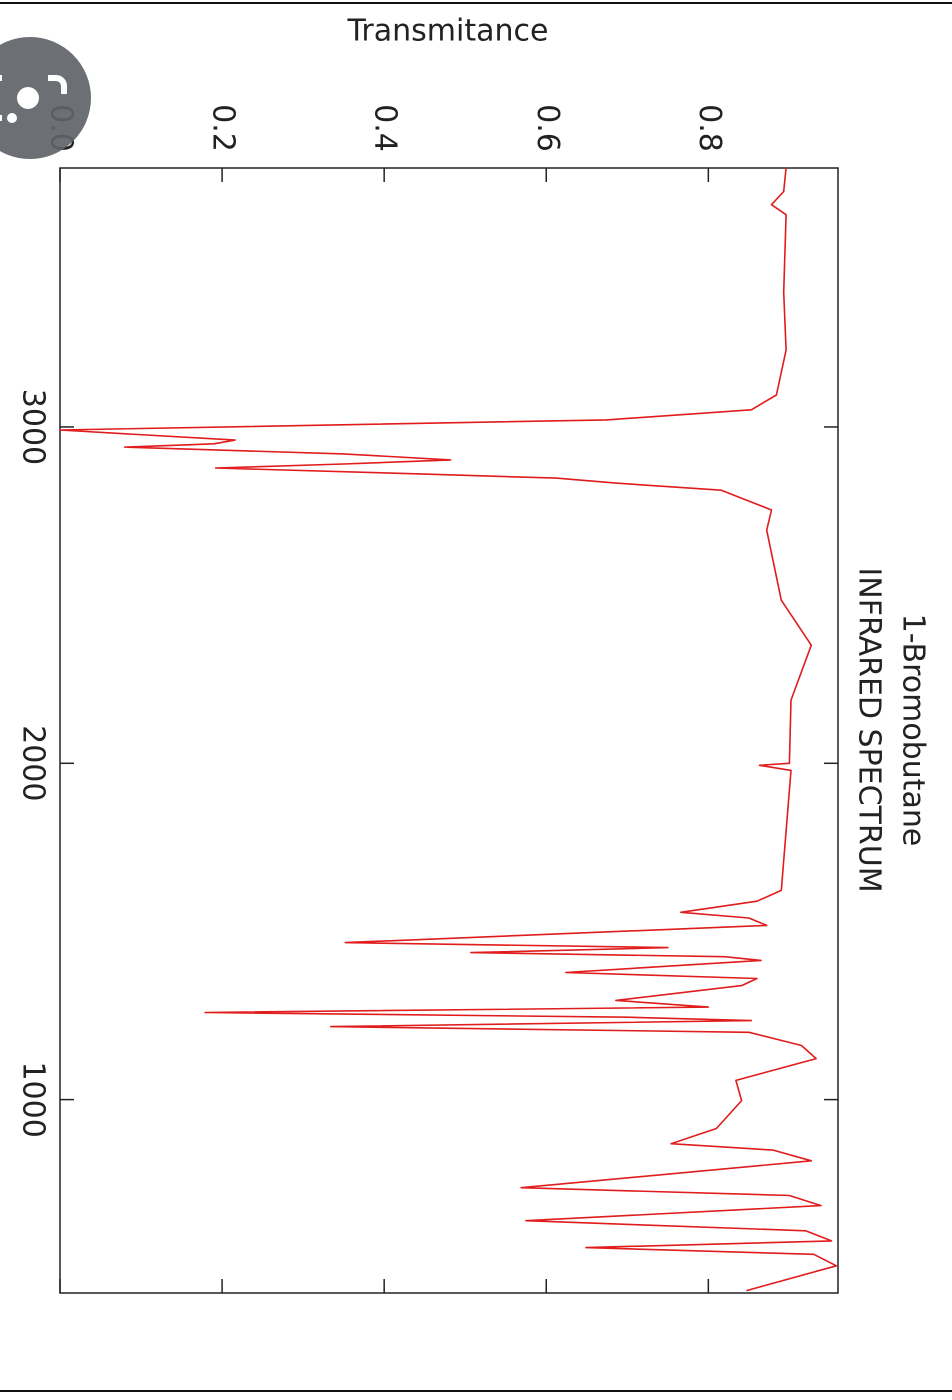 The width and height of the screenshot is (952, 1400). I want to click on y-tick-label: 0.8, so click(709, 128).